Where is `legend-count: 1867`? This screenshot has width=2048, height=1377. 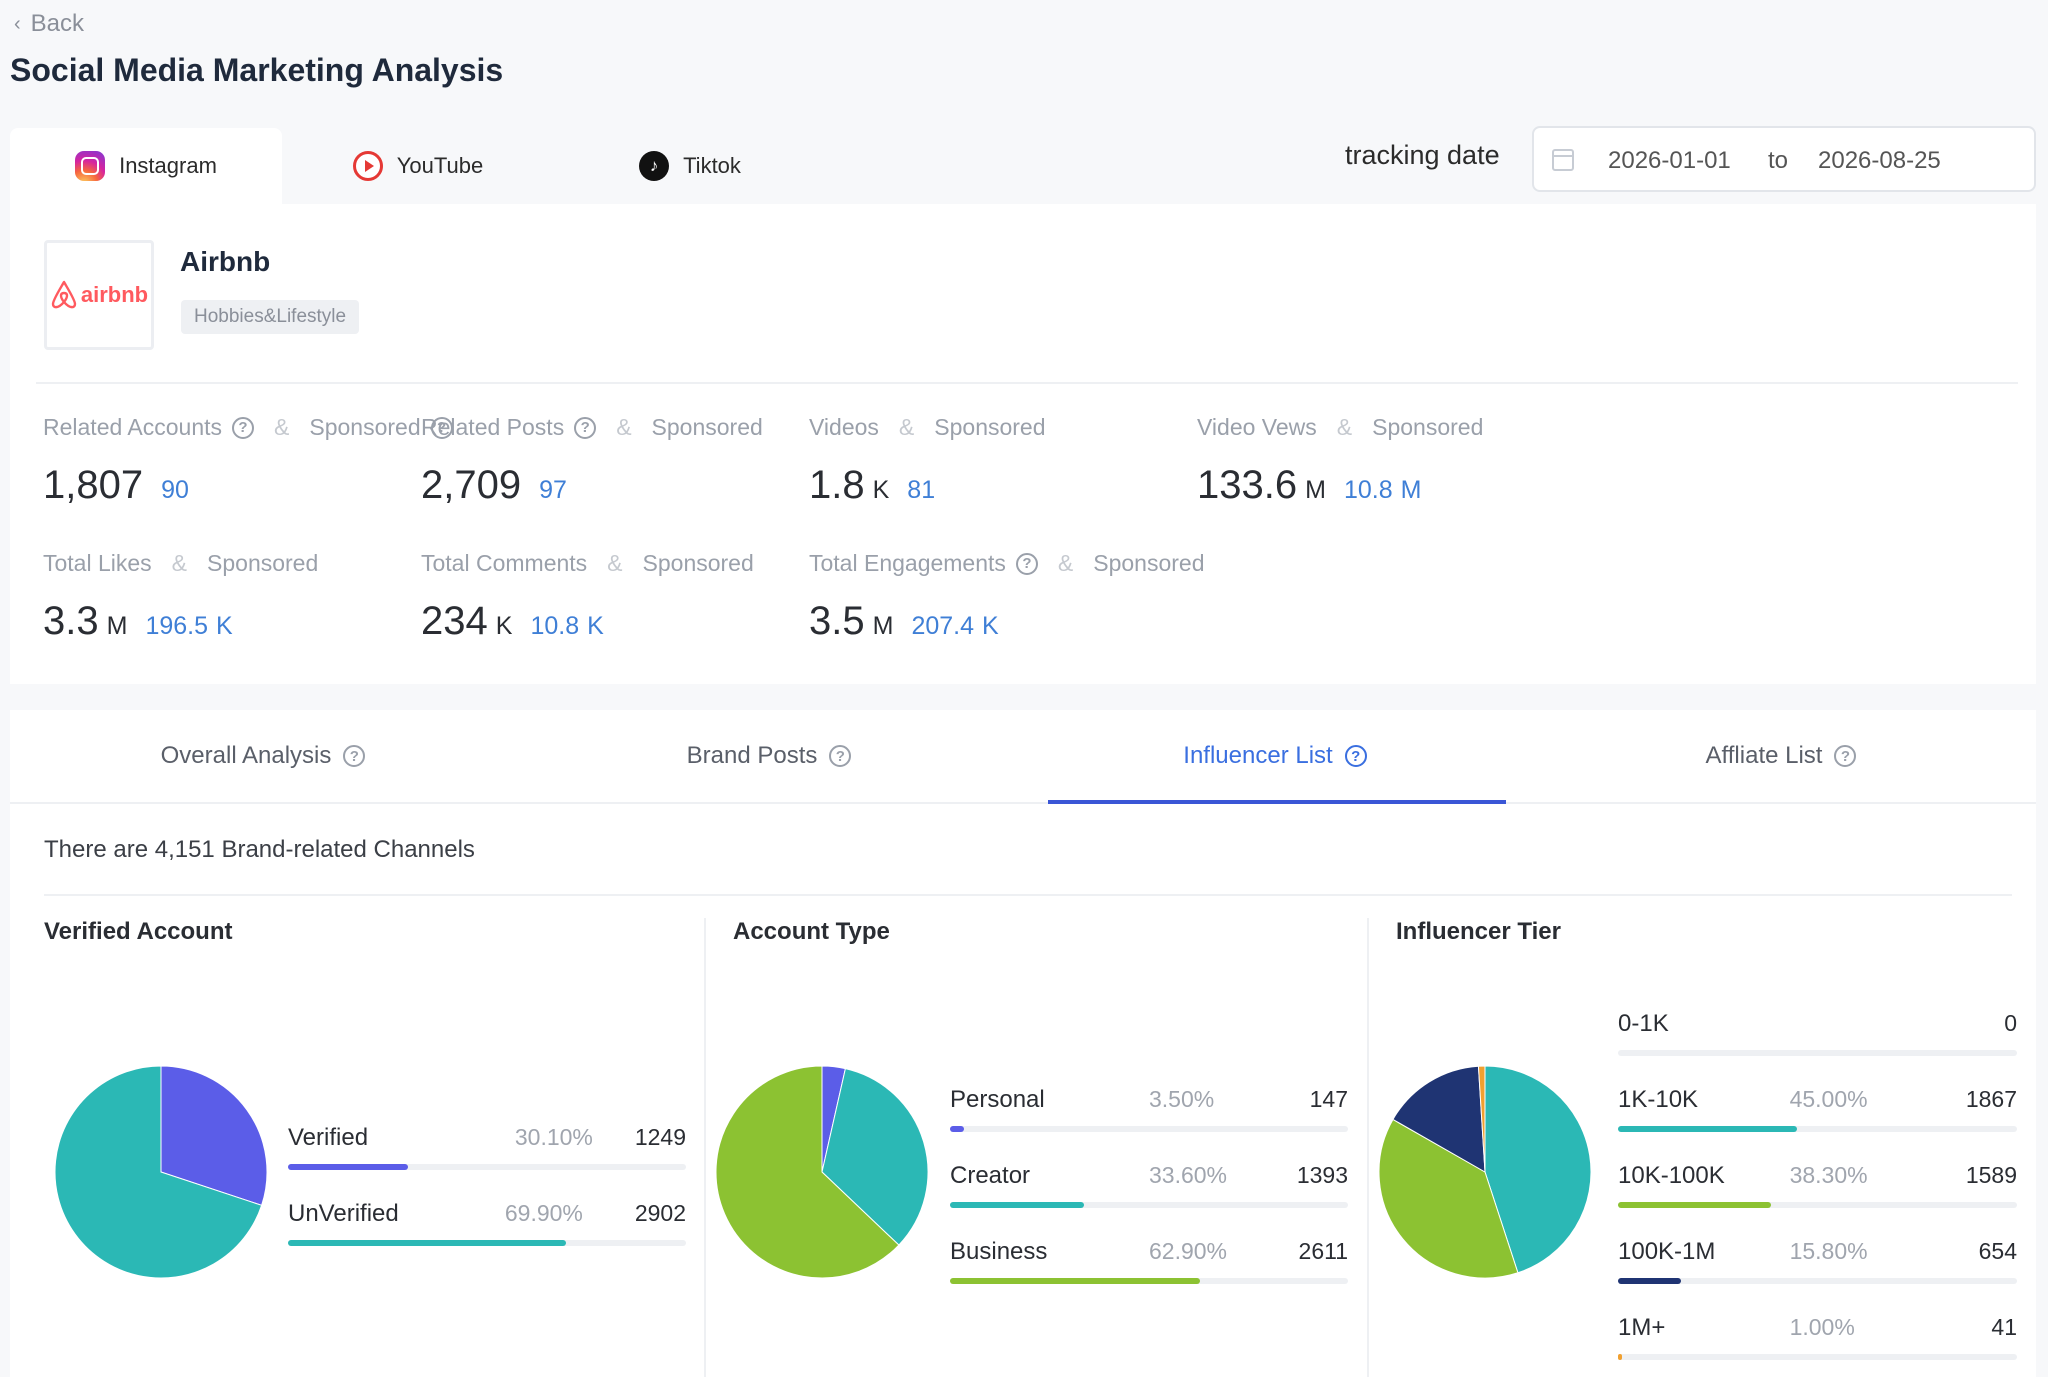
legend-count: 1867 is located at coordinates (1991, 1099).